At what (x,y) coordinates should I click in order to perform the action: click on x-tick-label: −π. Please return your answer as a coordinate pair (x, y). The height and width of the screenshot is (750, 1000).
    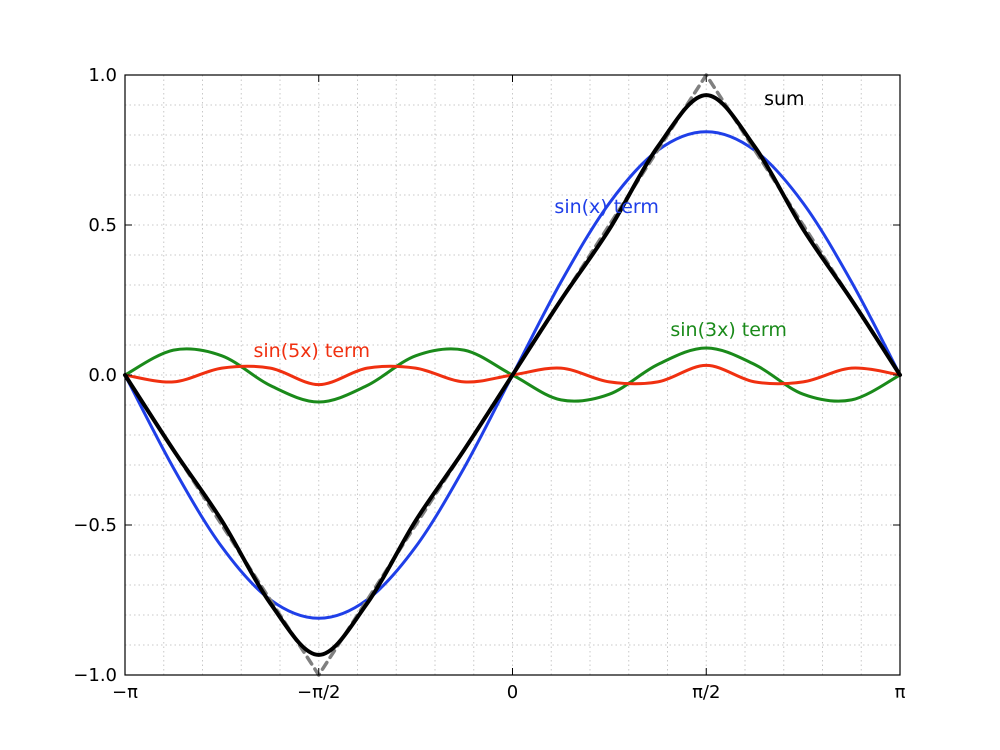
    Looking at the image, I should click on (125, 692).